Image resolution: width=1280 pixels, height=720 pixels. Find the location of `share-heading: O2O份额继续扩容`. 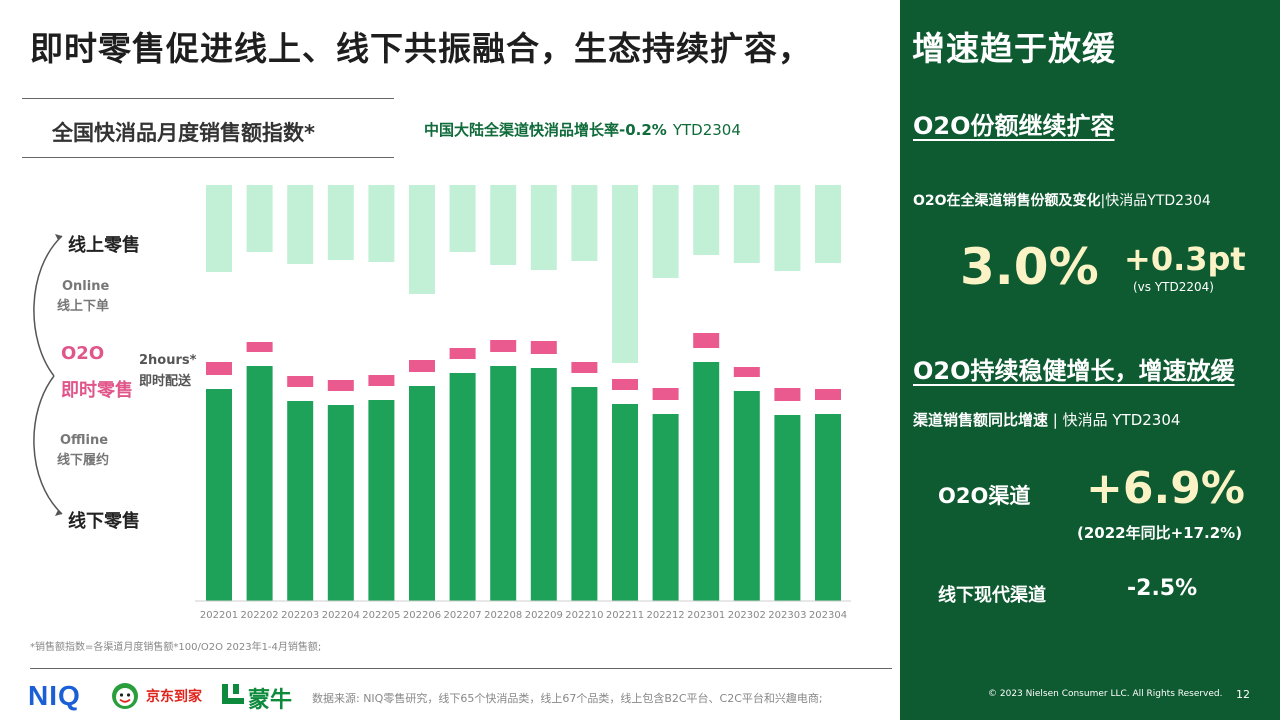

share-heading: O2O份额继续扩容 is located at coordinates (1014, 126).